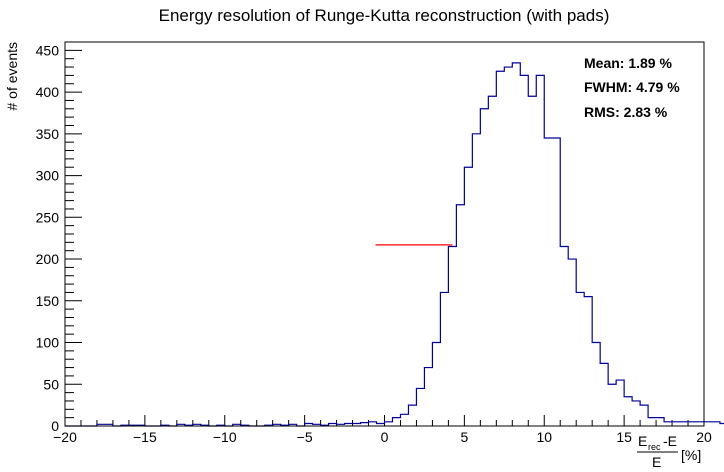 The width and height of the screenshot is (724, 472). I want to click on x-tick-label: 5, so click(464, 437).